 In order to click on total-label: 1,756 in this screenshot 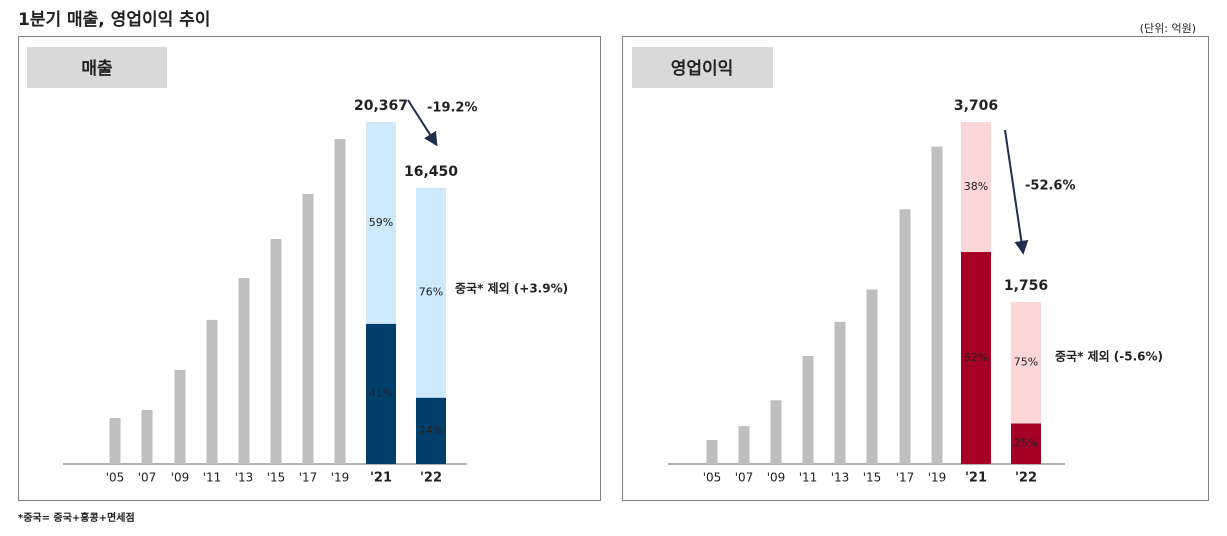, I will do `click(1026, 286)`.